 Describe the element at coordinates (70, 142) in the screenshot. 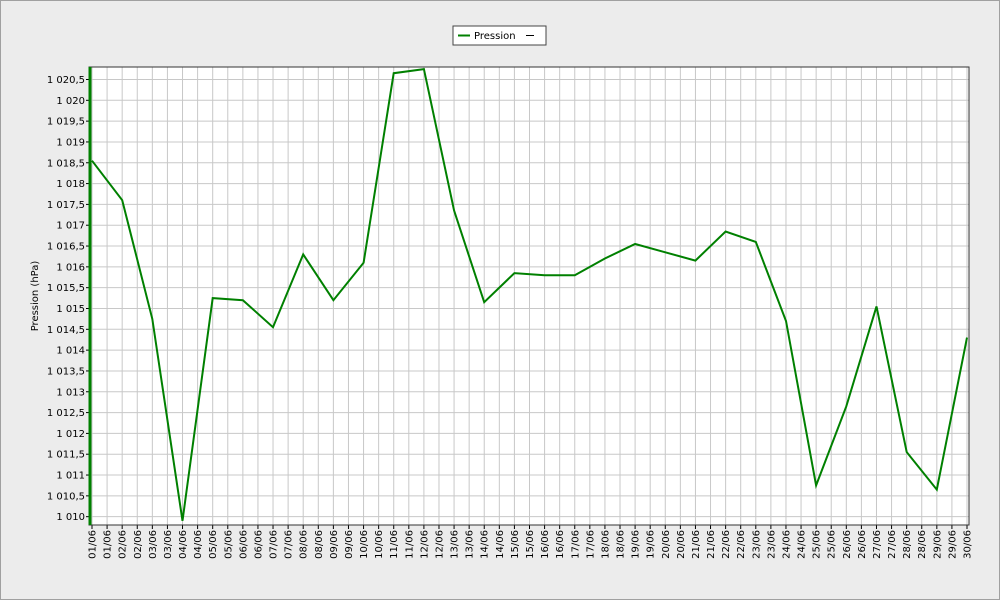

I see `y-tick-label: 1 019` at that location.